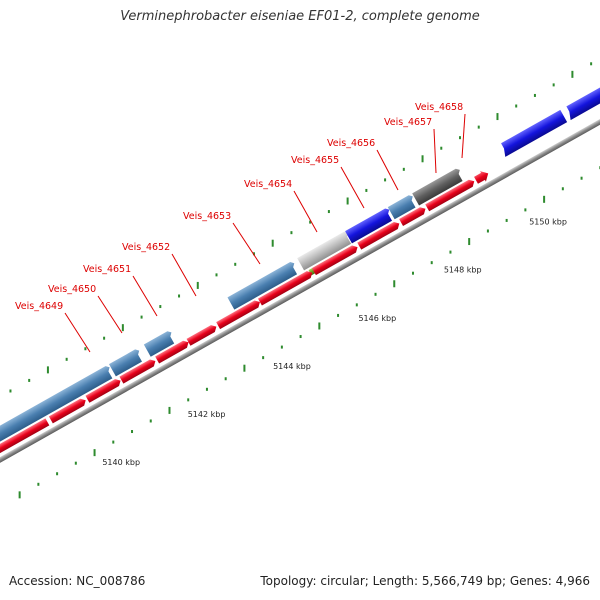 This screenshot has width=600, height=600. Describe the element at coordinates (292, 366) in the screenshot. I see `tick-label: 5144 kbp` at that location.